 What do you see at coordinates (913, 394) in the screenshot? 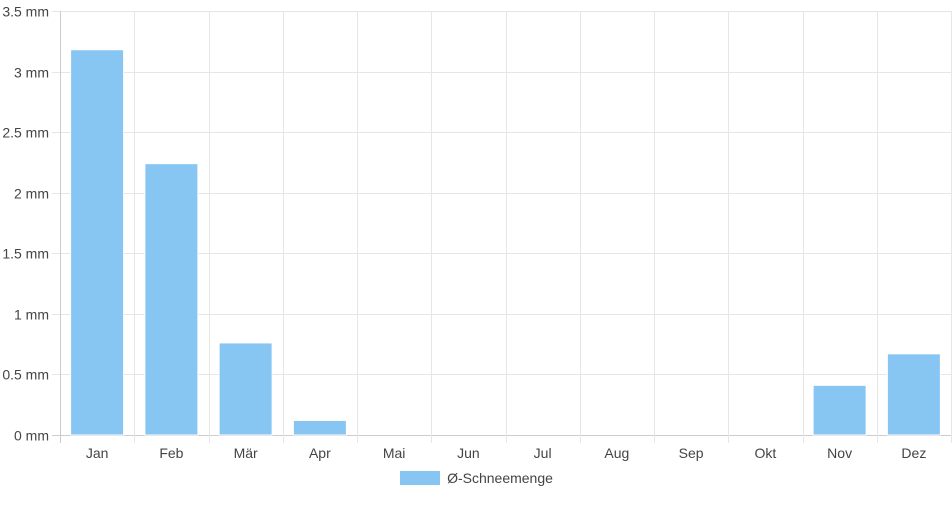
I see `bar-dez` at bounding box center [913, 394].